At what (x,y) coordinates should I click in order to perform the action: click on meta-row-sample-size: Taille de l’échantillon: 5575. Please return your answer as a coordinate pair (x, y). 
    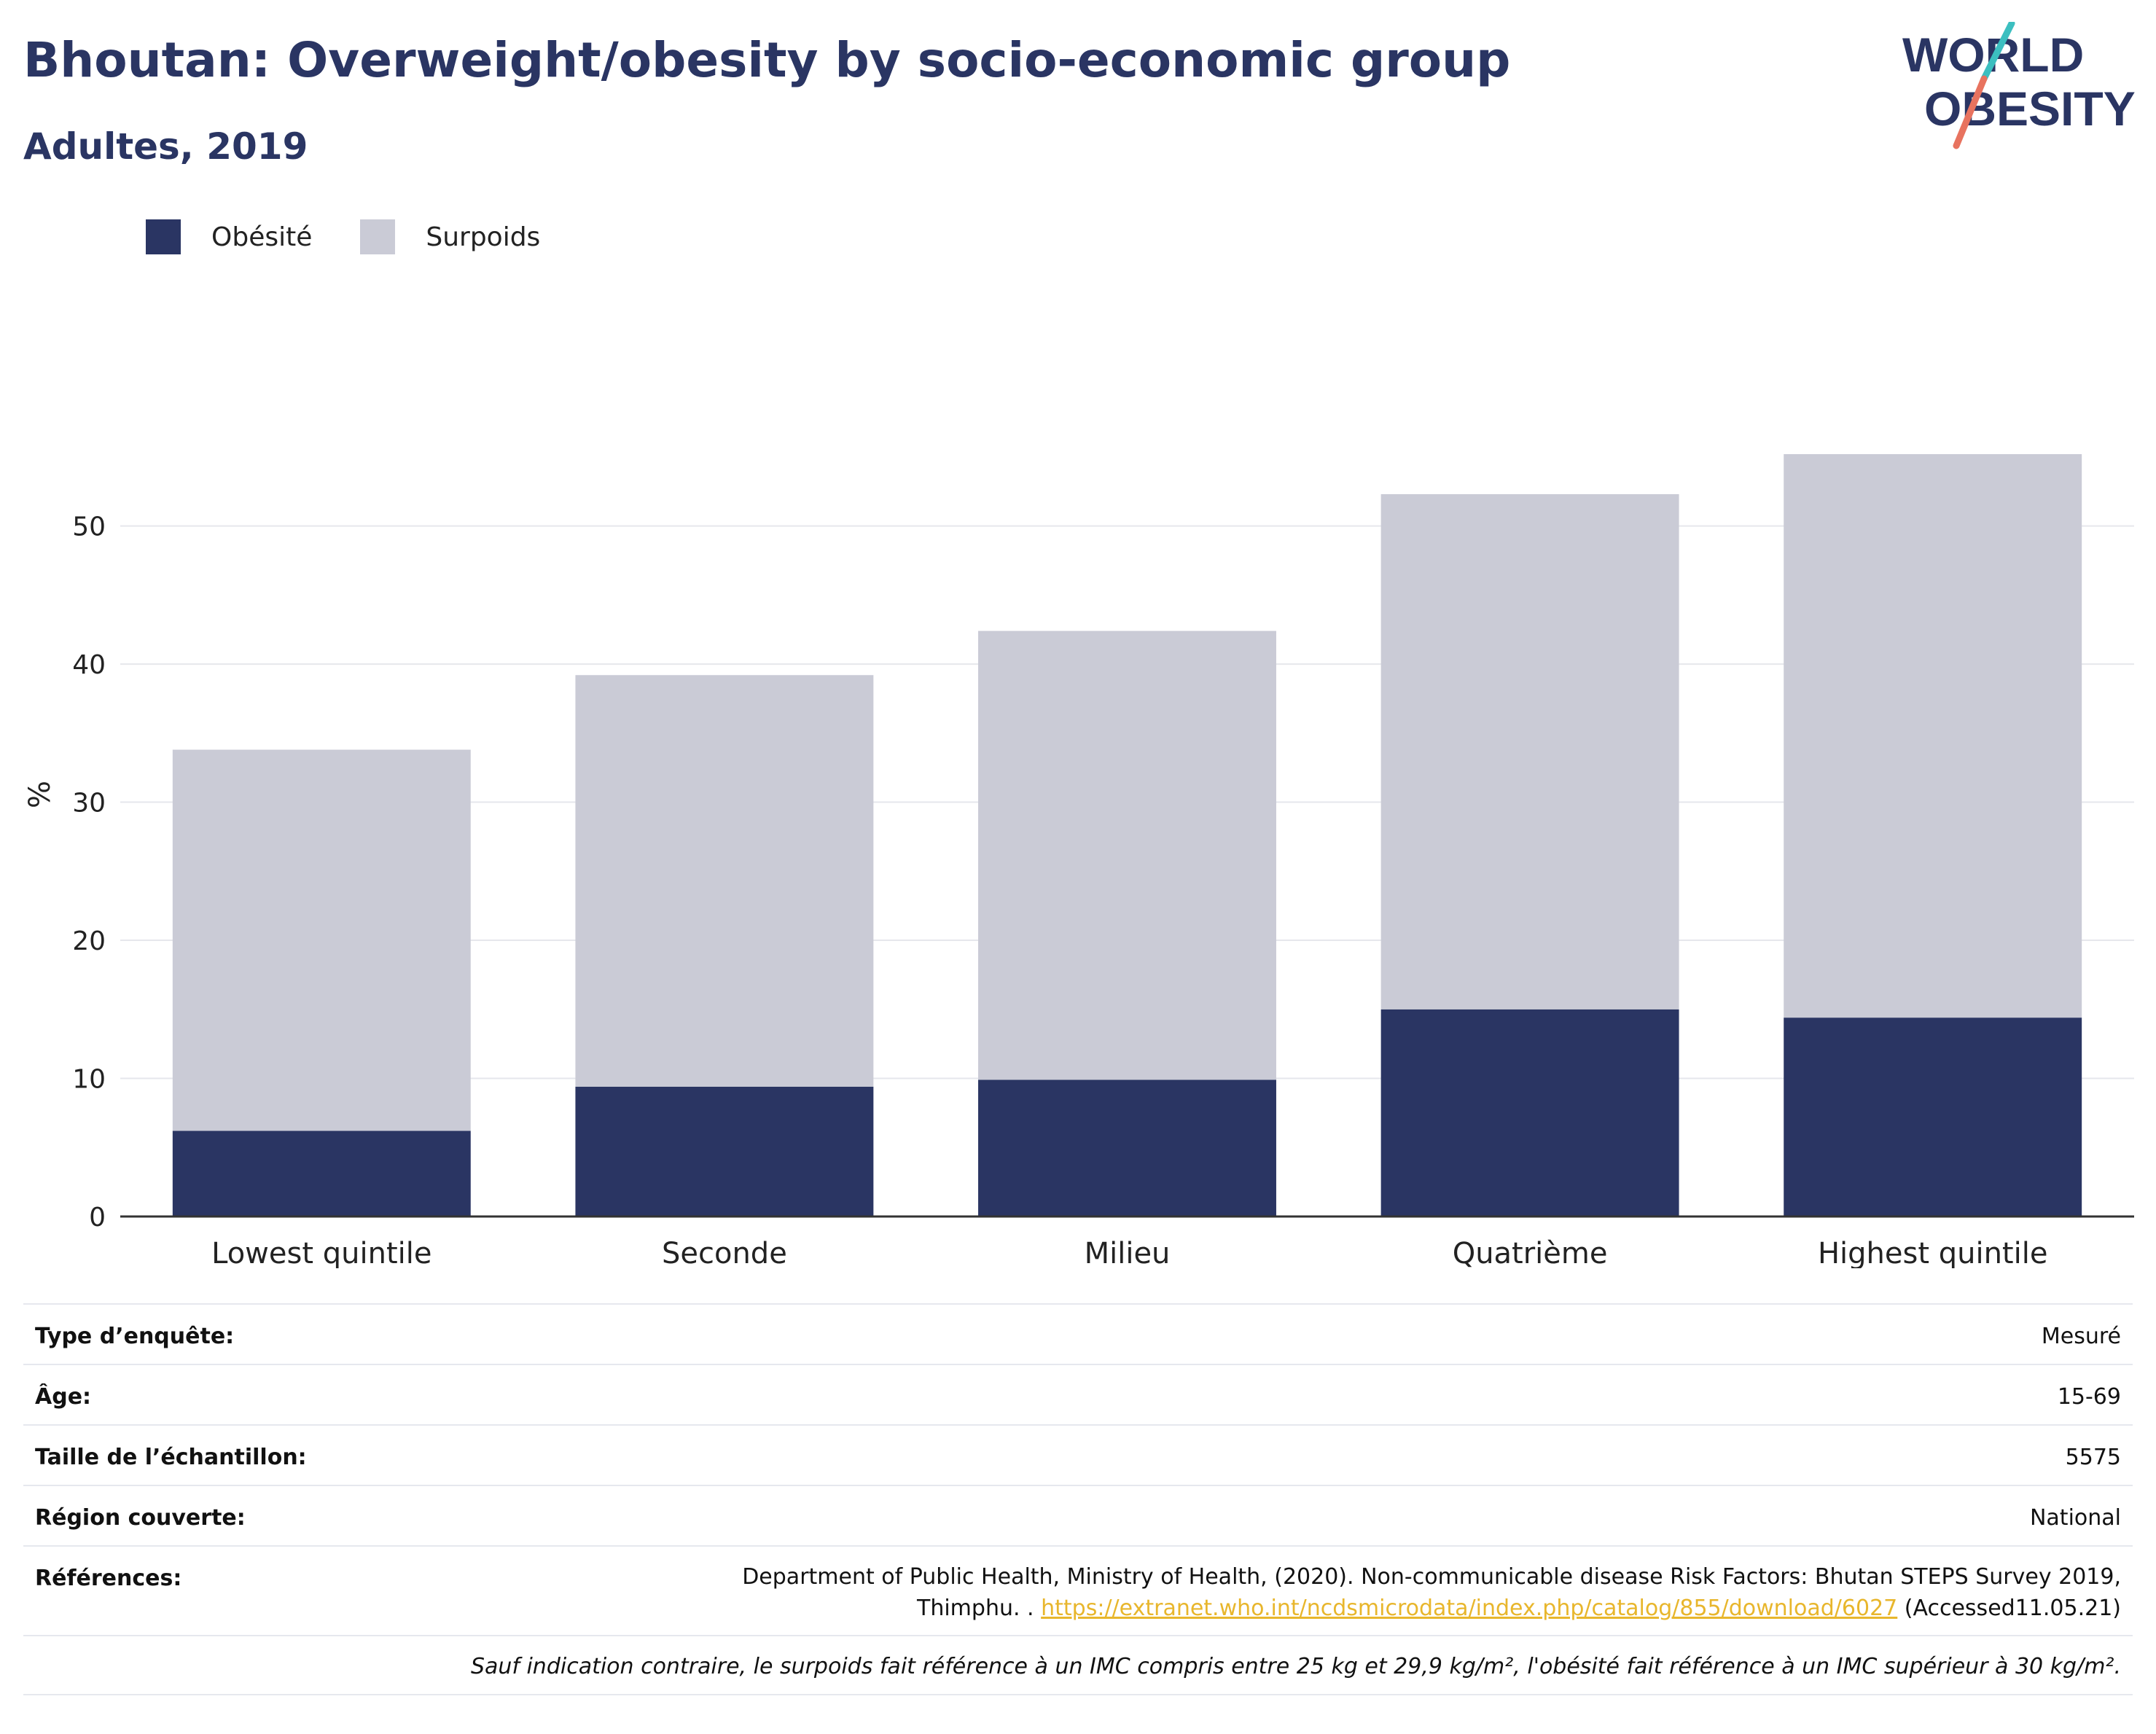
    Looking at the image, I should click on (1078, 1454).